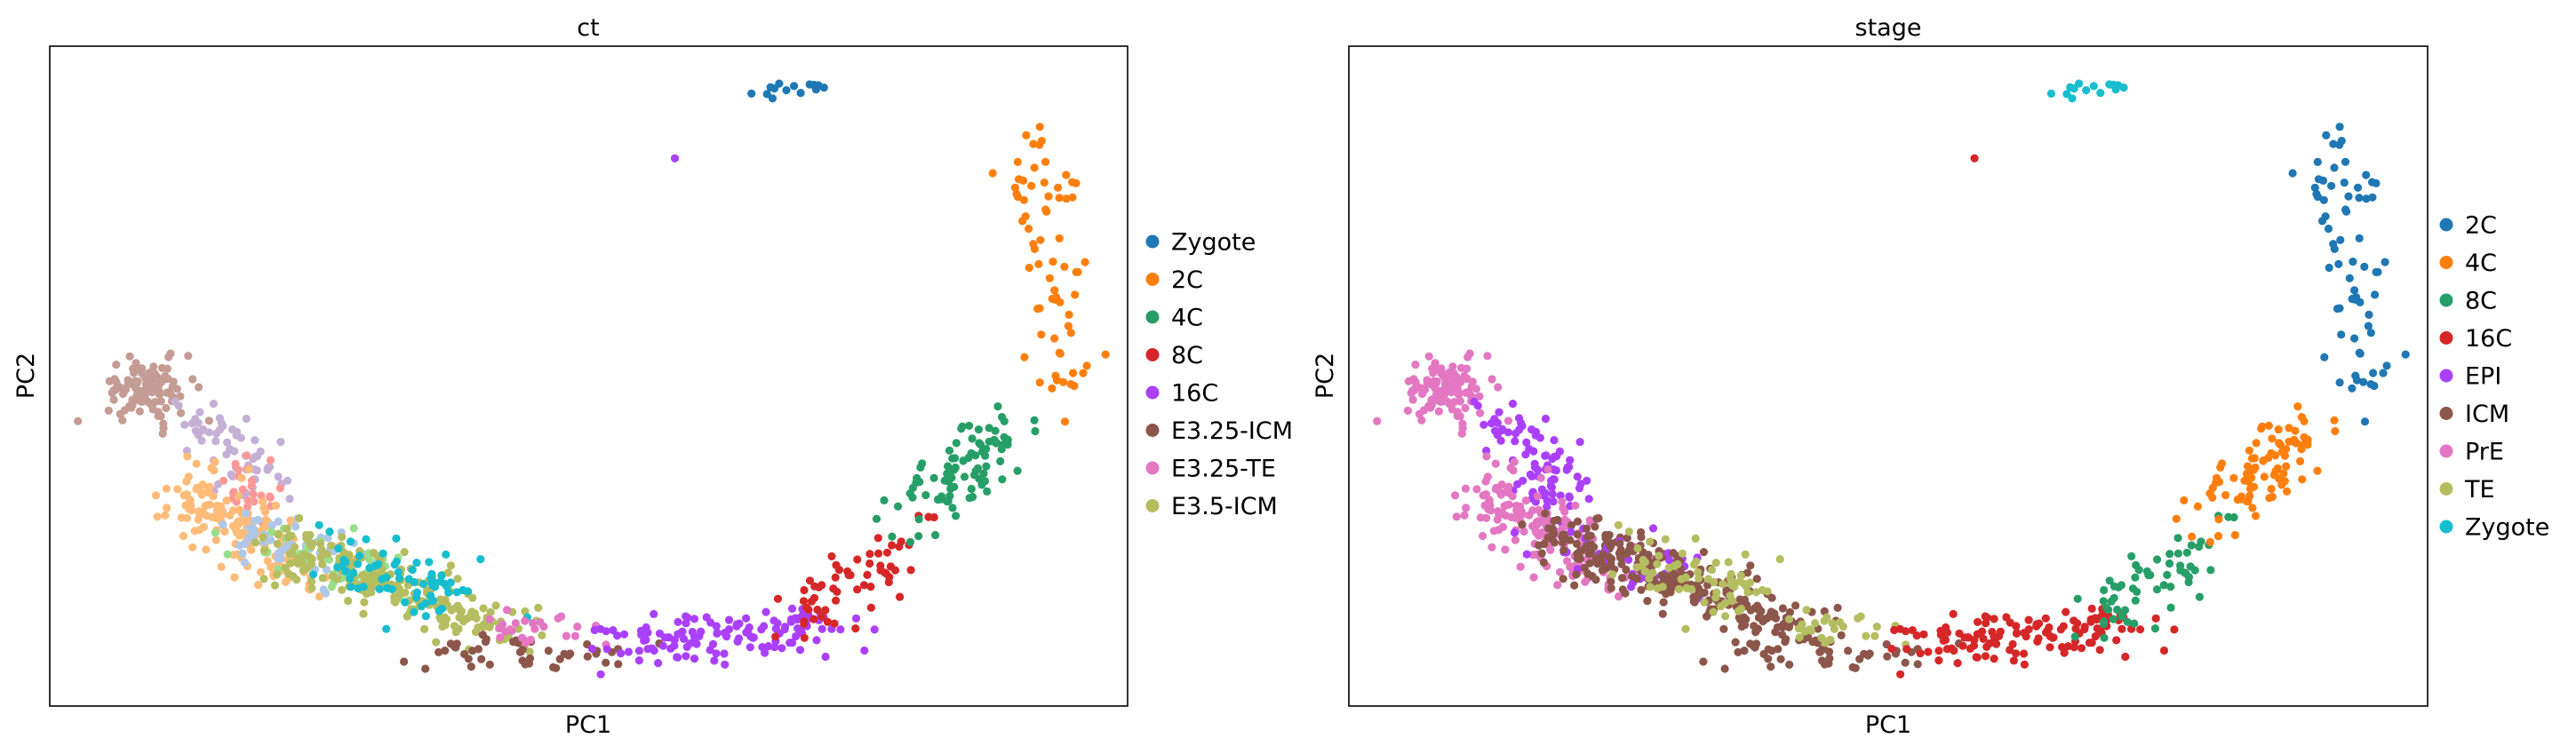 This screenshot has height=754, width=2576. I want to click on x-axis-label: PC1, so click(588, 725).